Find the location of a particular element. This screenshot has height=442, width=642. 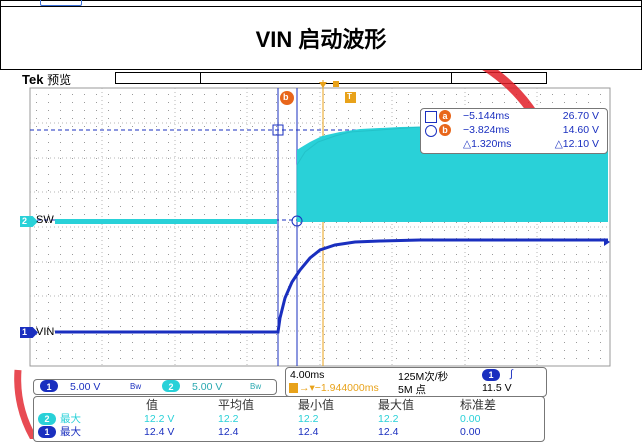

brand-label: Tek 预览 is located at coordinates (47, 79).